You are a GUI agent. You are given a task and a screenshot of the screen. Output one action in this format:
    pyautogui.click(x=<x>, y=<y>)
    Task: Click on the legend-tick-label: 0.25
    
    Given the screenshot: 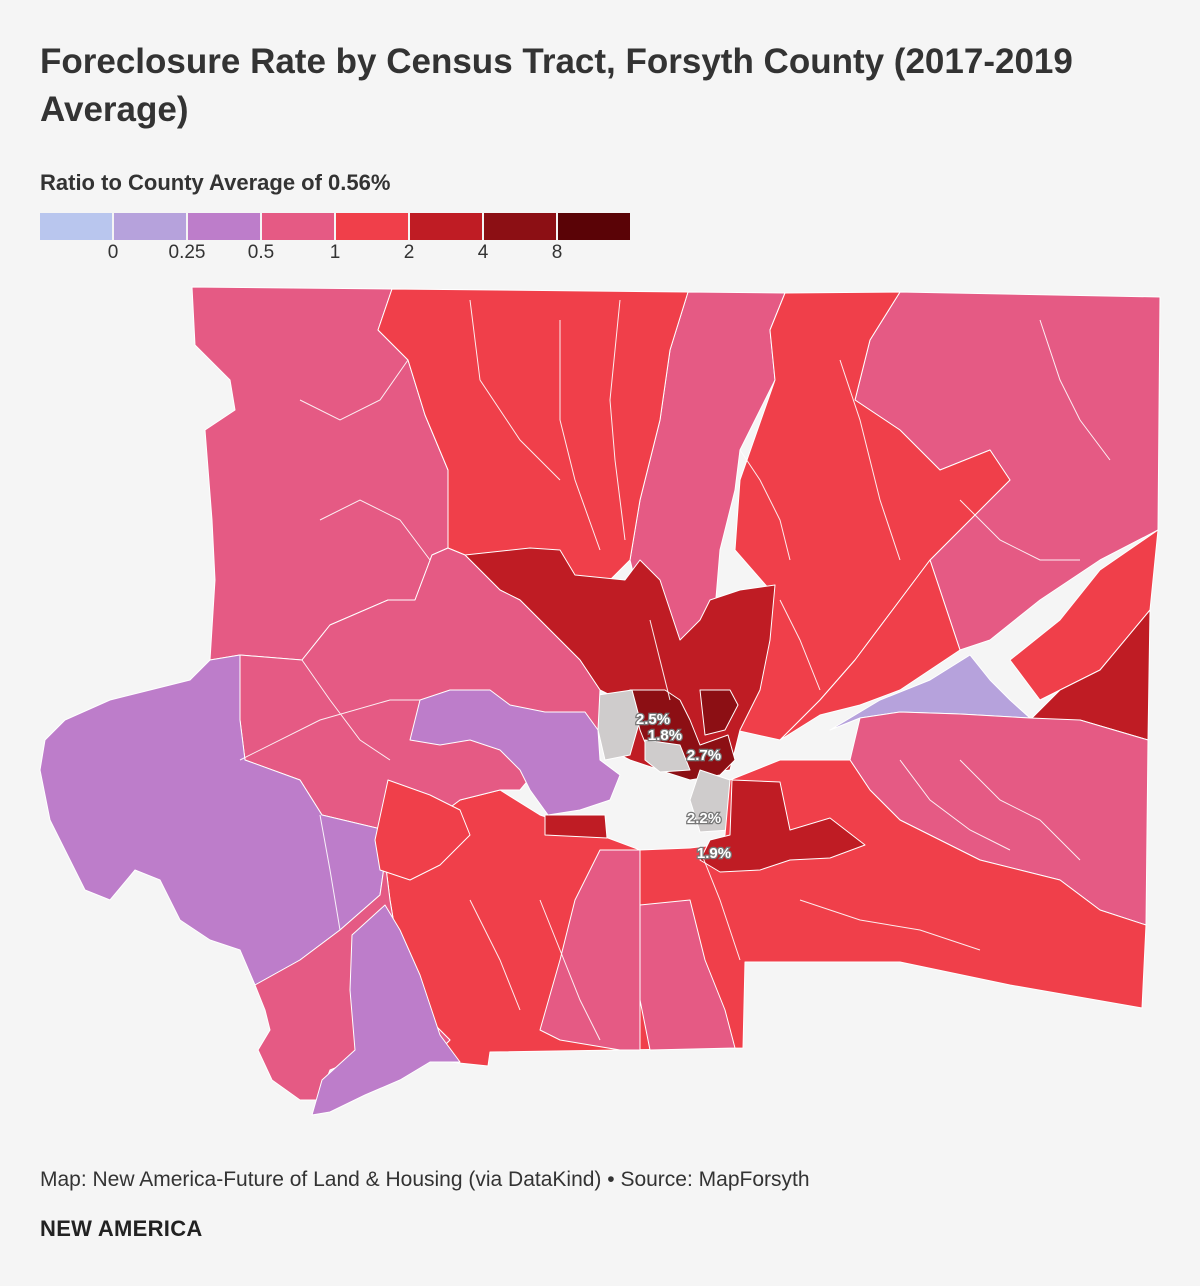 What is the action you would take?
    pyautogui.click(x=187, y=252)
    